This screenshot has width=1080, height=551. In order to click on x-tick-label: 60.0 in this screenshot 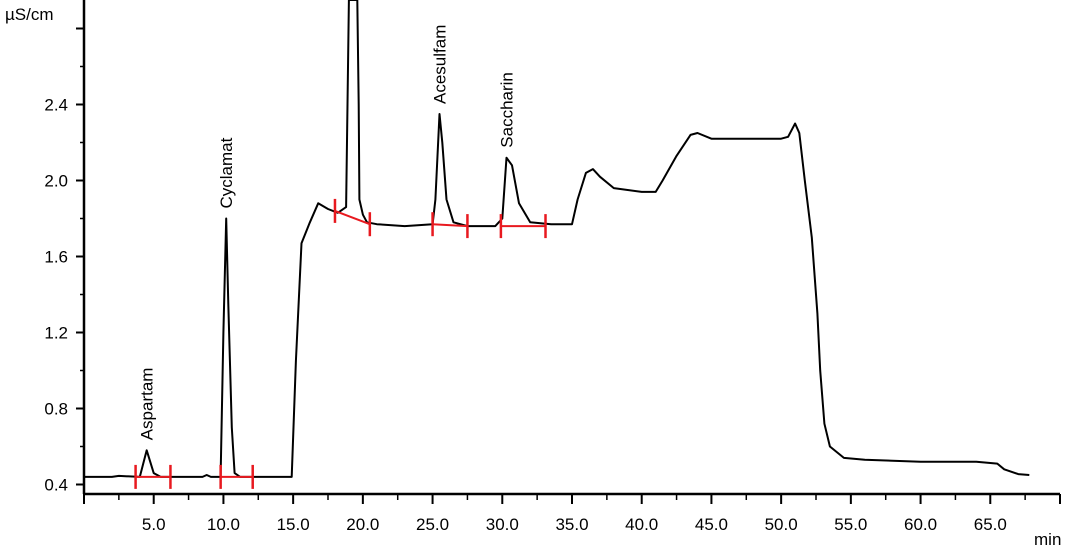, I will do `click(920, 524)`.